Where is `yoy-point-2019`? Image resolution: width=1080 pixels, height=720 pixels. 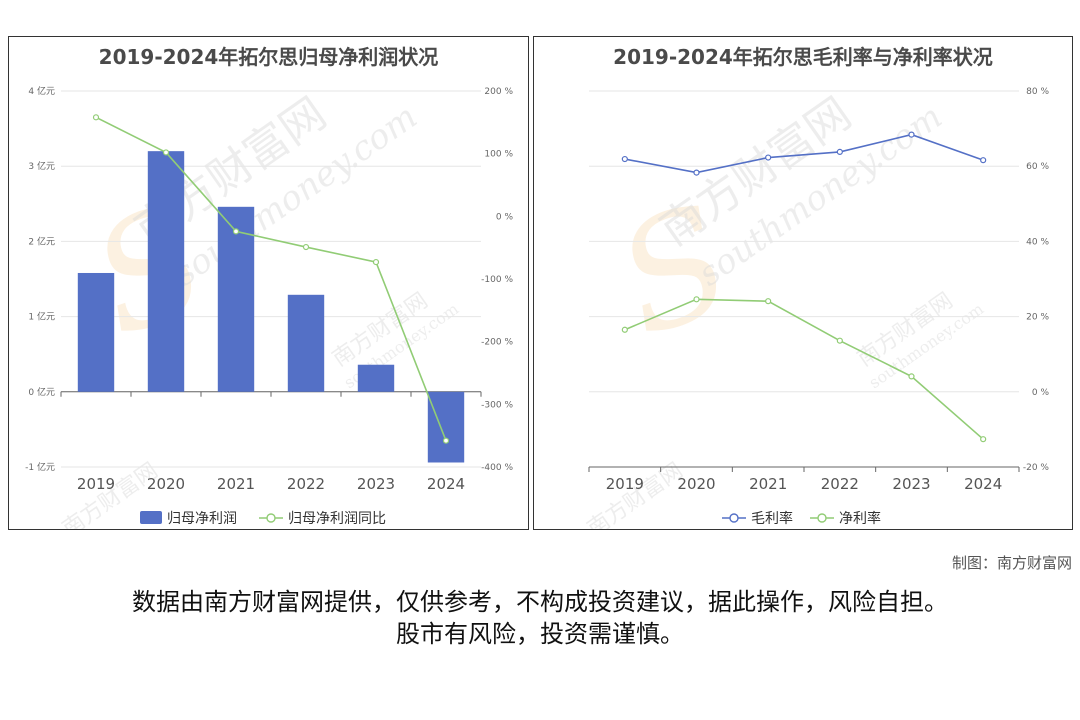
yoy-point-2019 is located at coordinates (96, 117).